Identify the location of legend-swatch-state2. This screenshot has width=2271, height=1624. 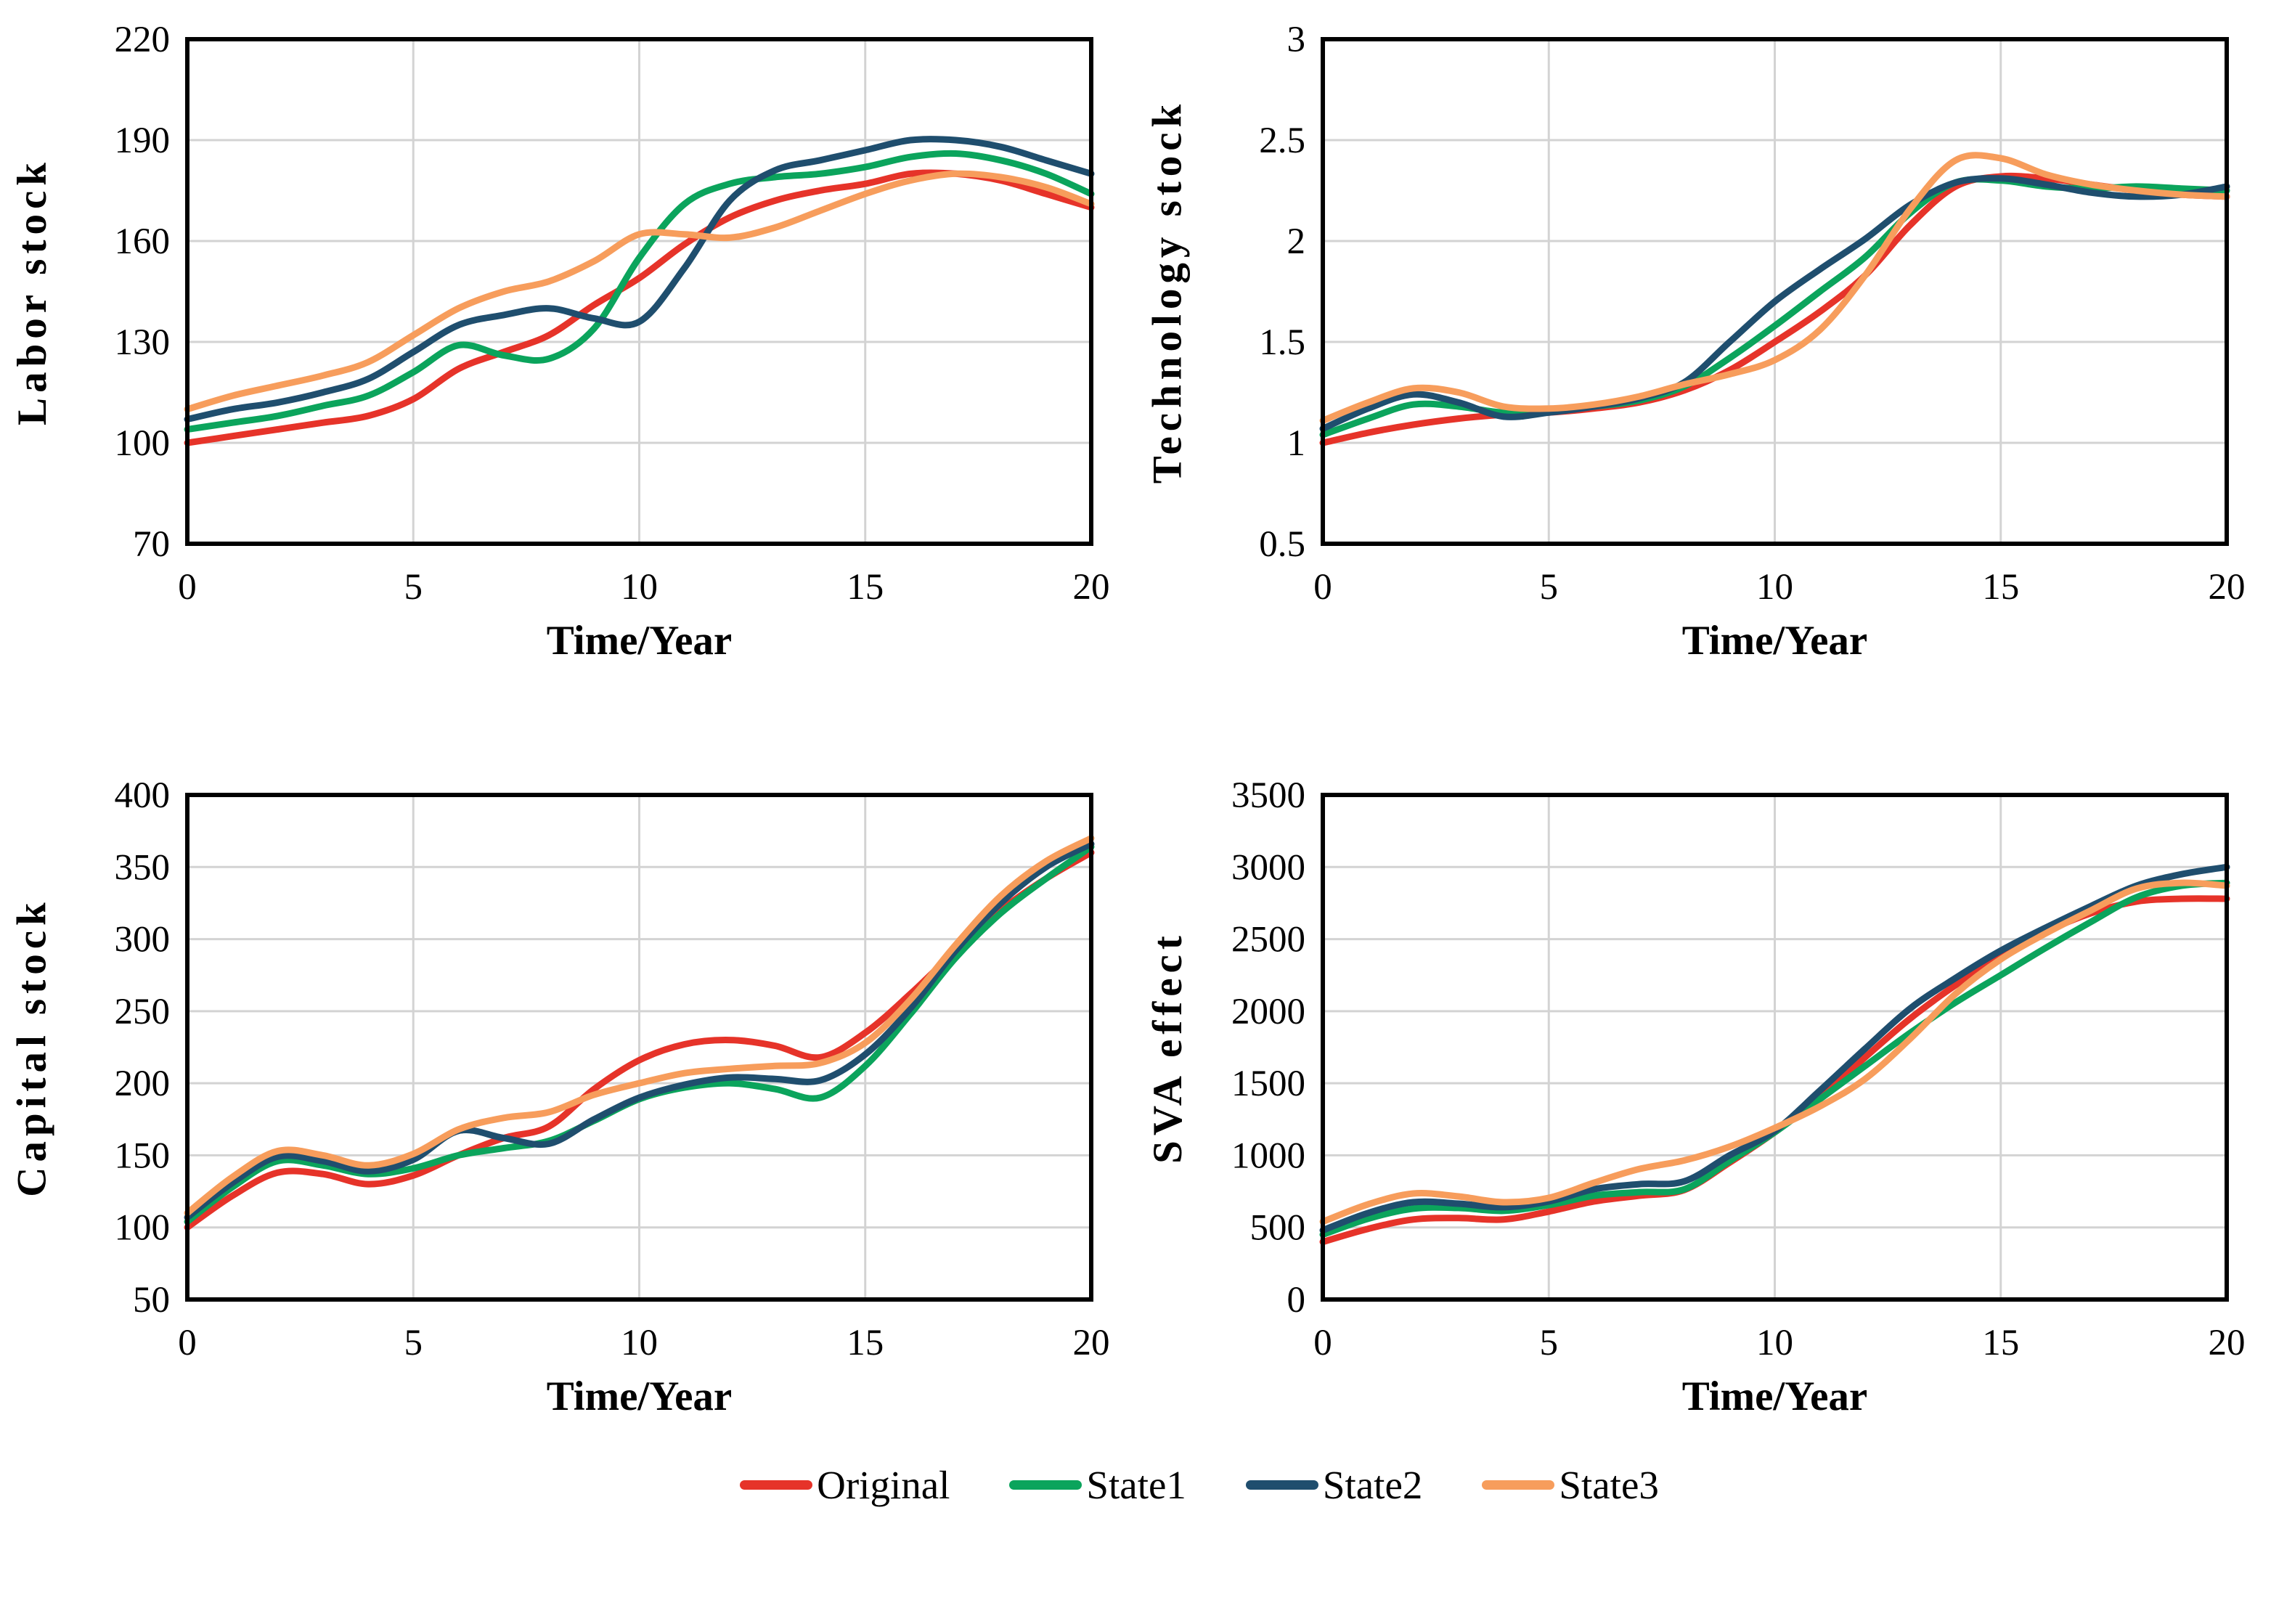
(1281, 1485).